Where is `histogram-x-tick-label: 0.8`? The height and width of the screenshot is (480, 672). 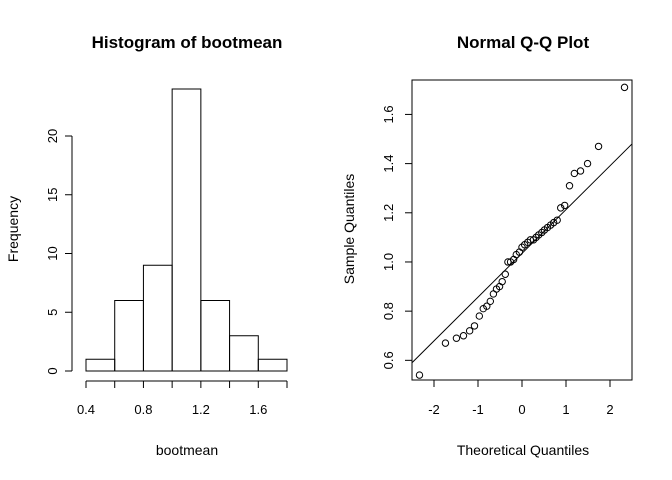 histogram-x-tick-label: 0.8 is located at coordinates (143, 409).